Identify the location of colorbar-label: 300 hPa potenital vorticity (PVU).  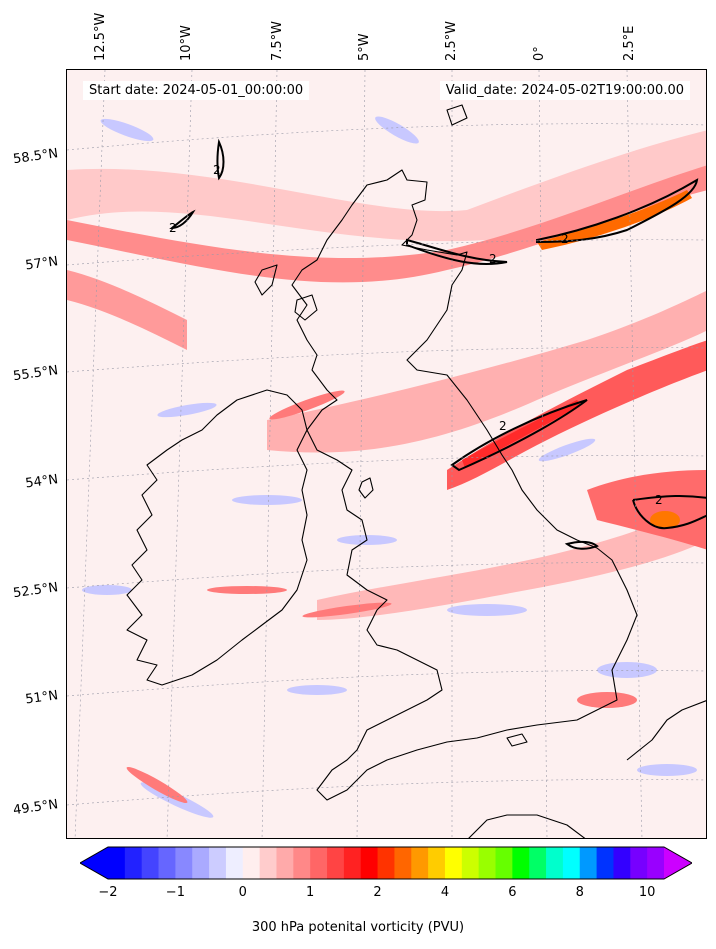
(358, 927).